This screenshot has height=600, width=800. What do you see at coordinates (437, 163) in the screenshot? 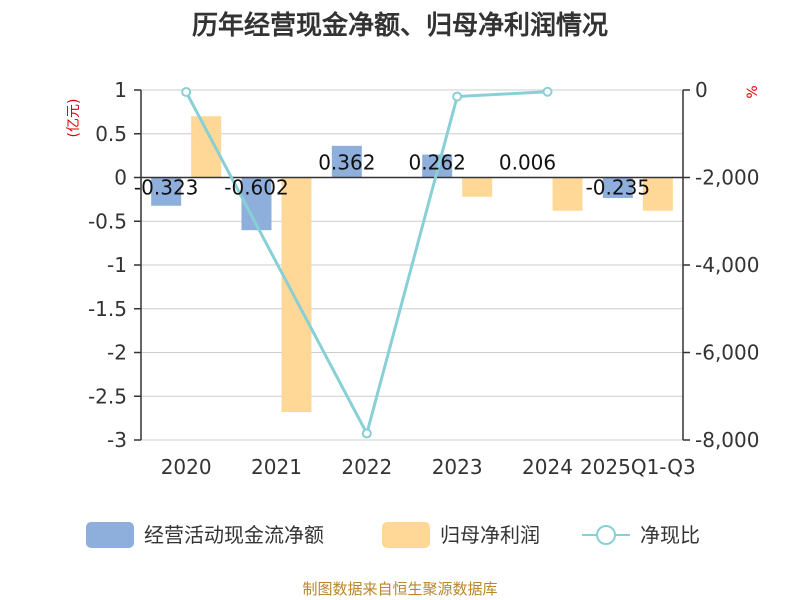
I see `data-label-cashflow: 0.262` at bounding box center [437, 163].